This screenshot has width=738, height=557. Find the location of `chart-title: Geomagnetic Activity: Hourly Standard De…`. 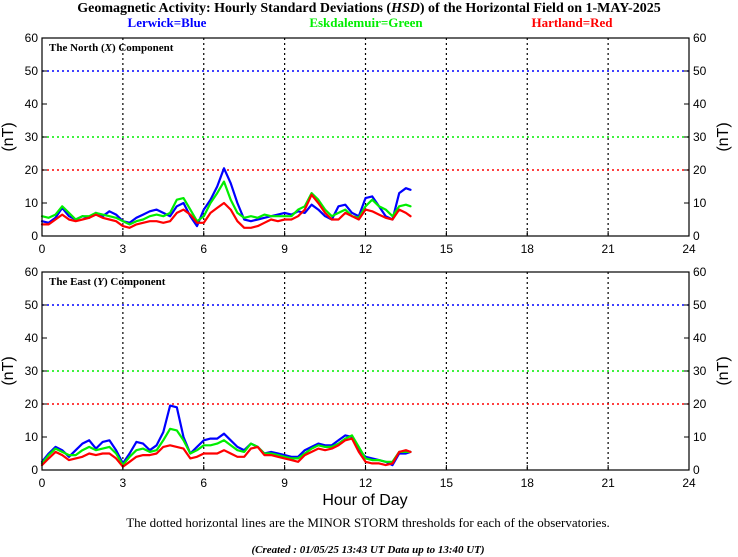

chart-title: Geomagnetic Activity: Hourly Standard De… is located at coordinates (368, 8).